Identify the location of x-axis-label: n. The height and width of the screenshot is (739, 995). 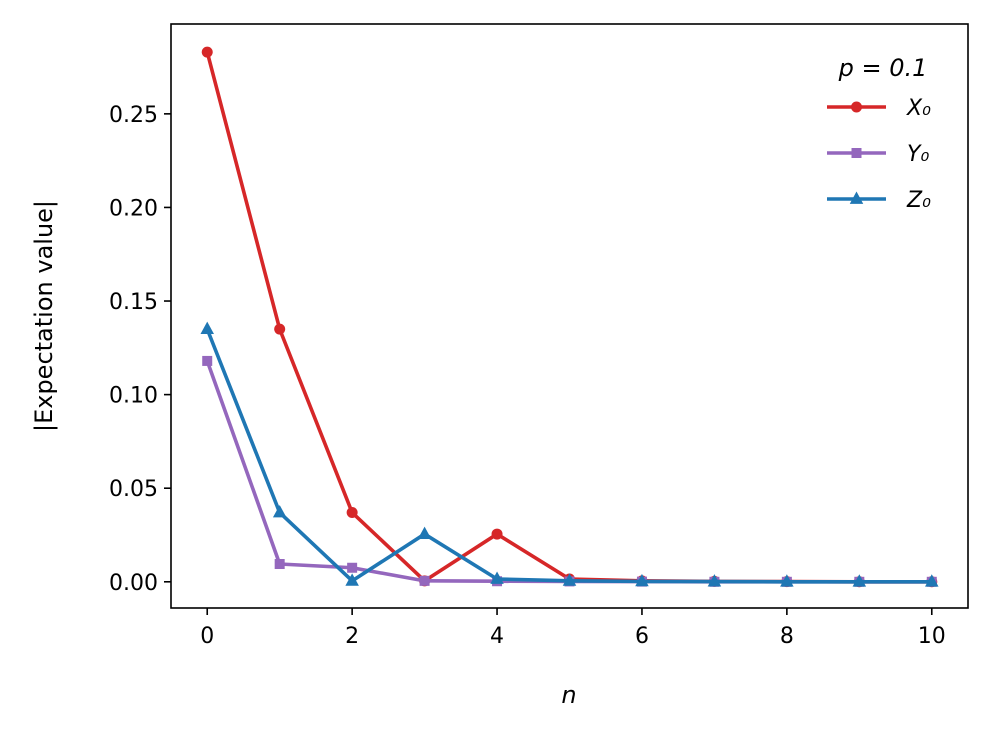
(568, 695).